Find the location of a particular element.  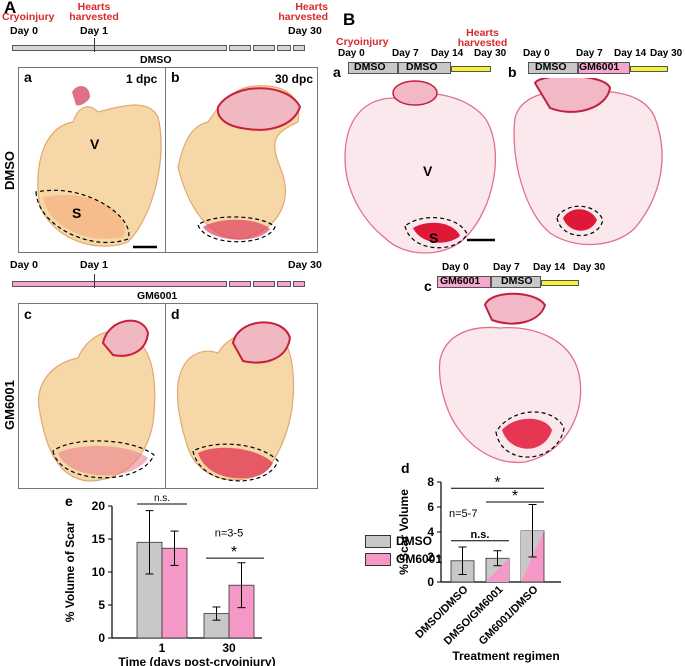

bb-drug1: DMSO is located at coordinates (551, 67).